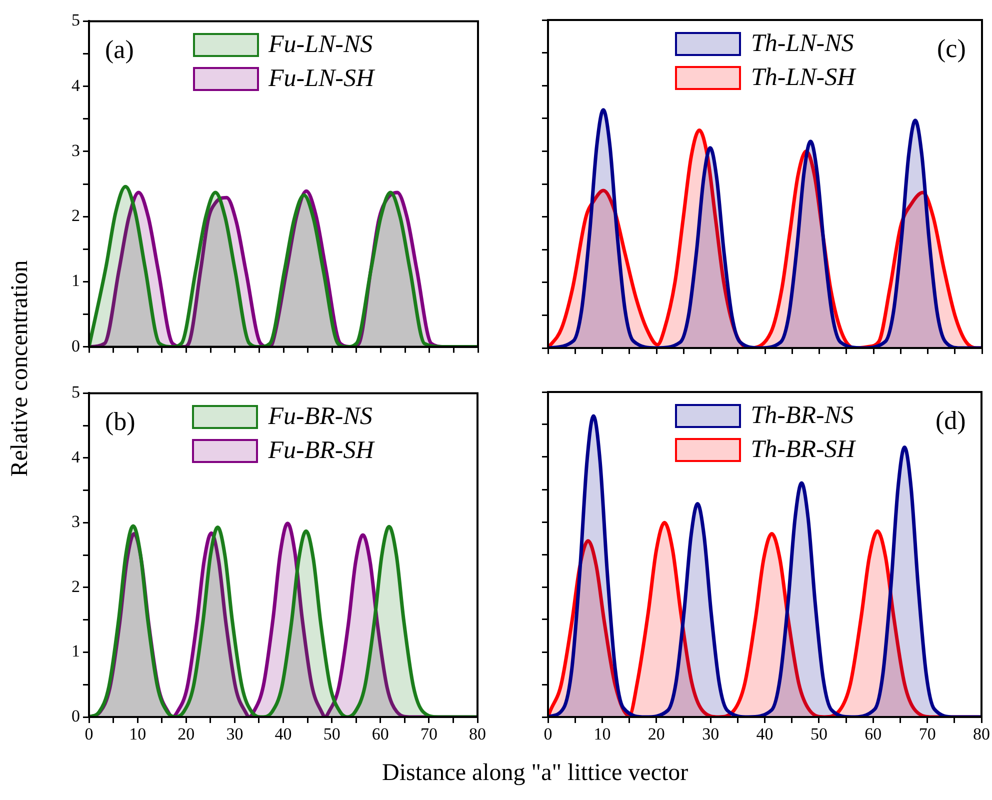 The height and width of the screenshot is (800, 992). I want to click on legend-label: Th-BR-SH, so click(802, 450).